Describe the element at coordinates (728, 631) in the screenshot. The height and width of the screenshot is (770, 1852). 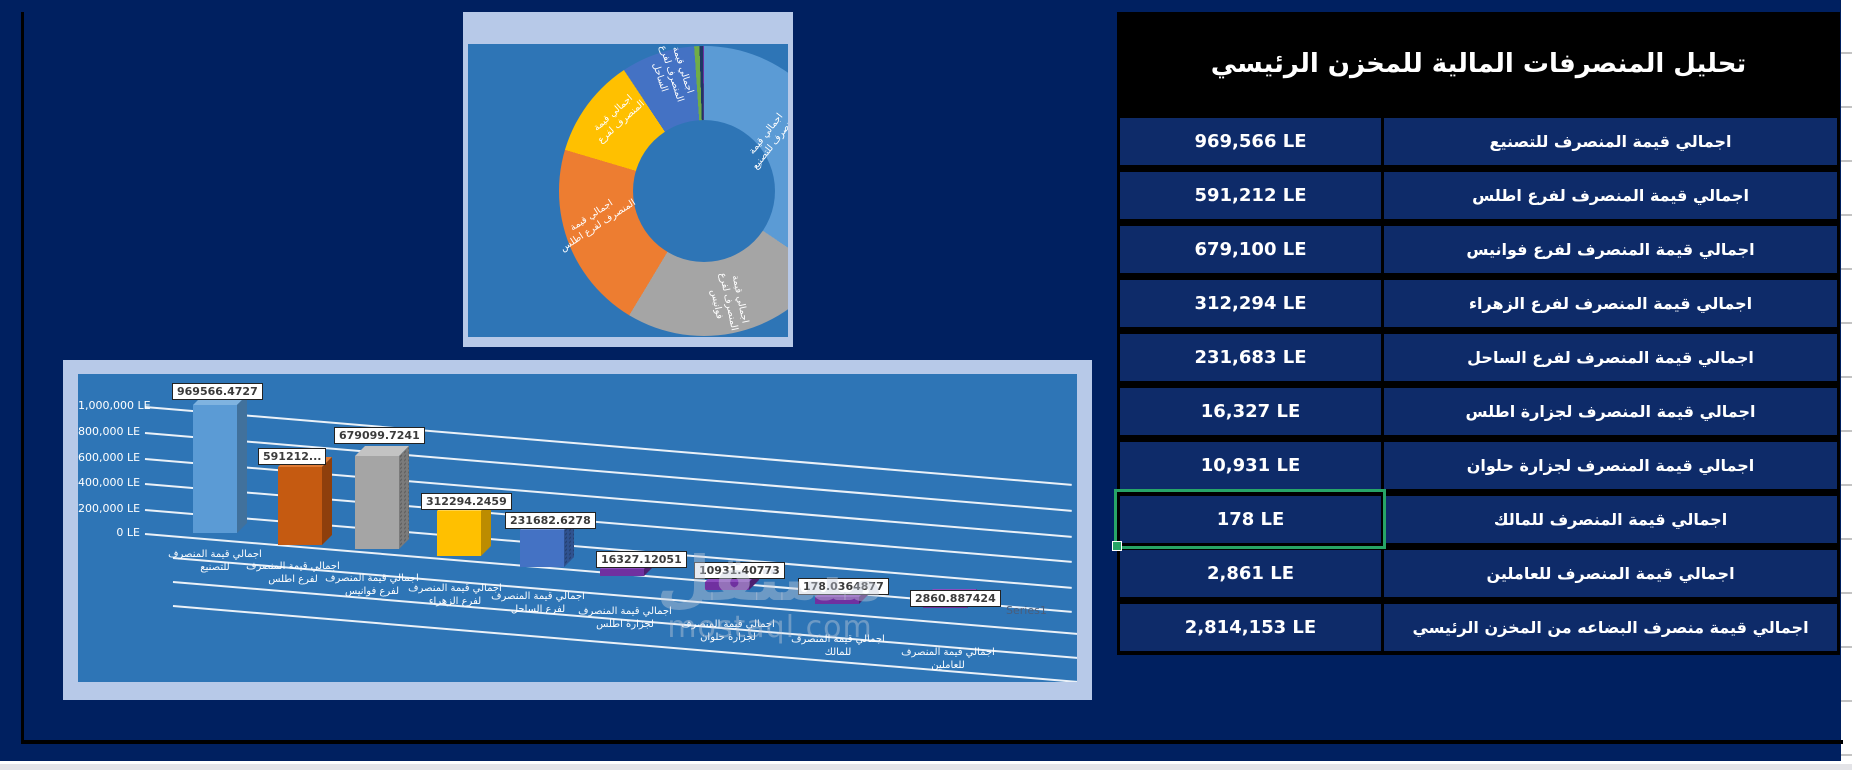
I see `category-label: اجمالي قيمة المنصرف لجزارة حلوان` at that location.